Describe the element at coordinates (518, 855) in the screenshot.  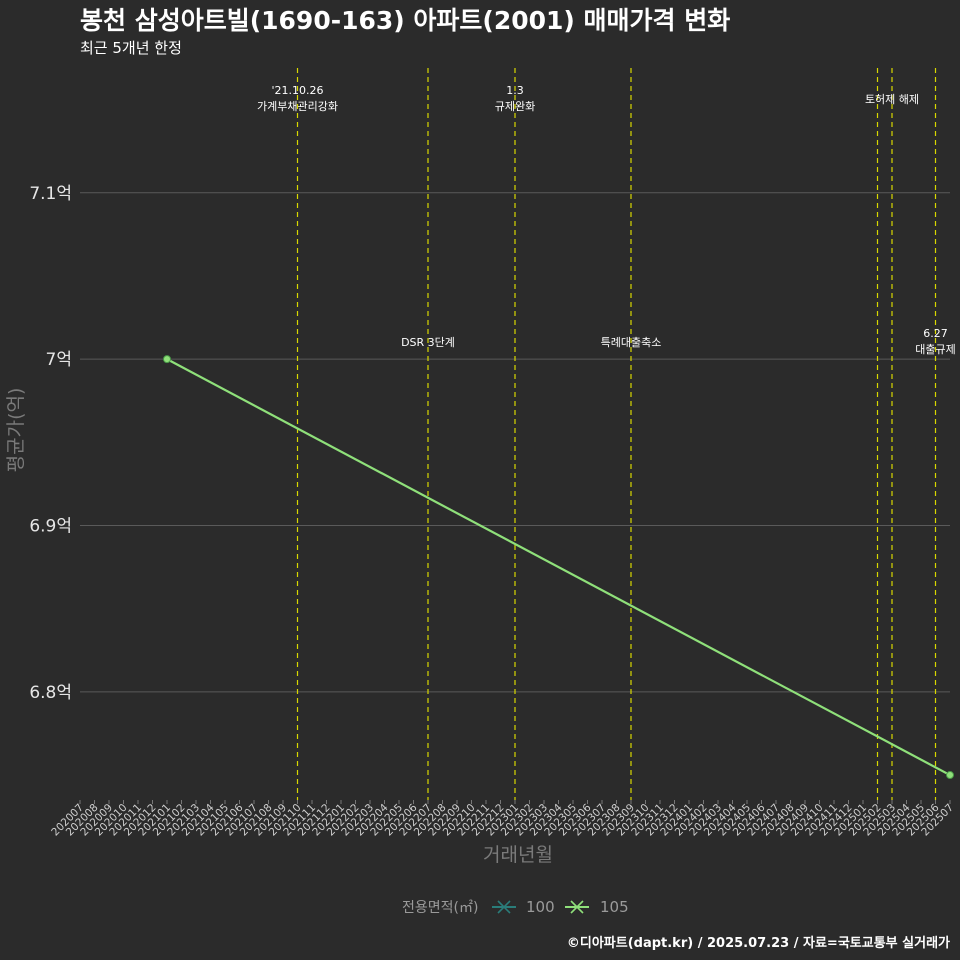
I see `x-axis-title: 거래년월` at that location.